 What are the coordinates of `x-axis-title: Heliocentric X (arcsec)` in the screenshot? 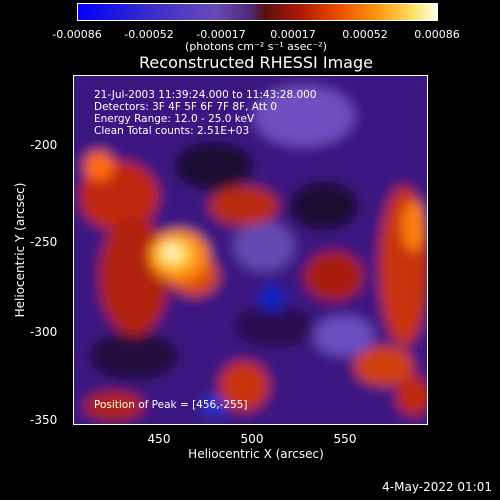 It's located at (256, 454).